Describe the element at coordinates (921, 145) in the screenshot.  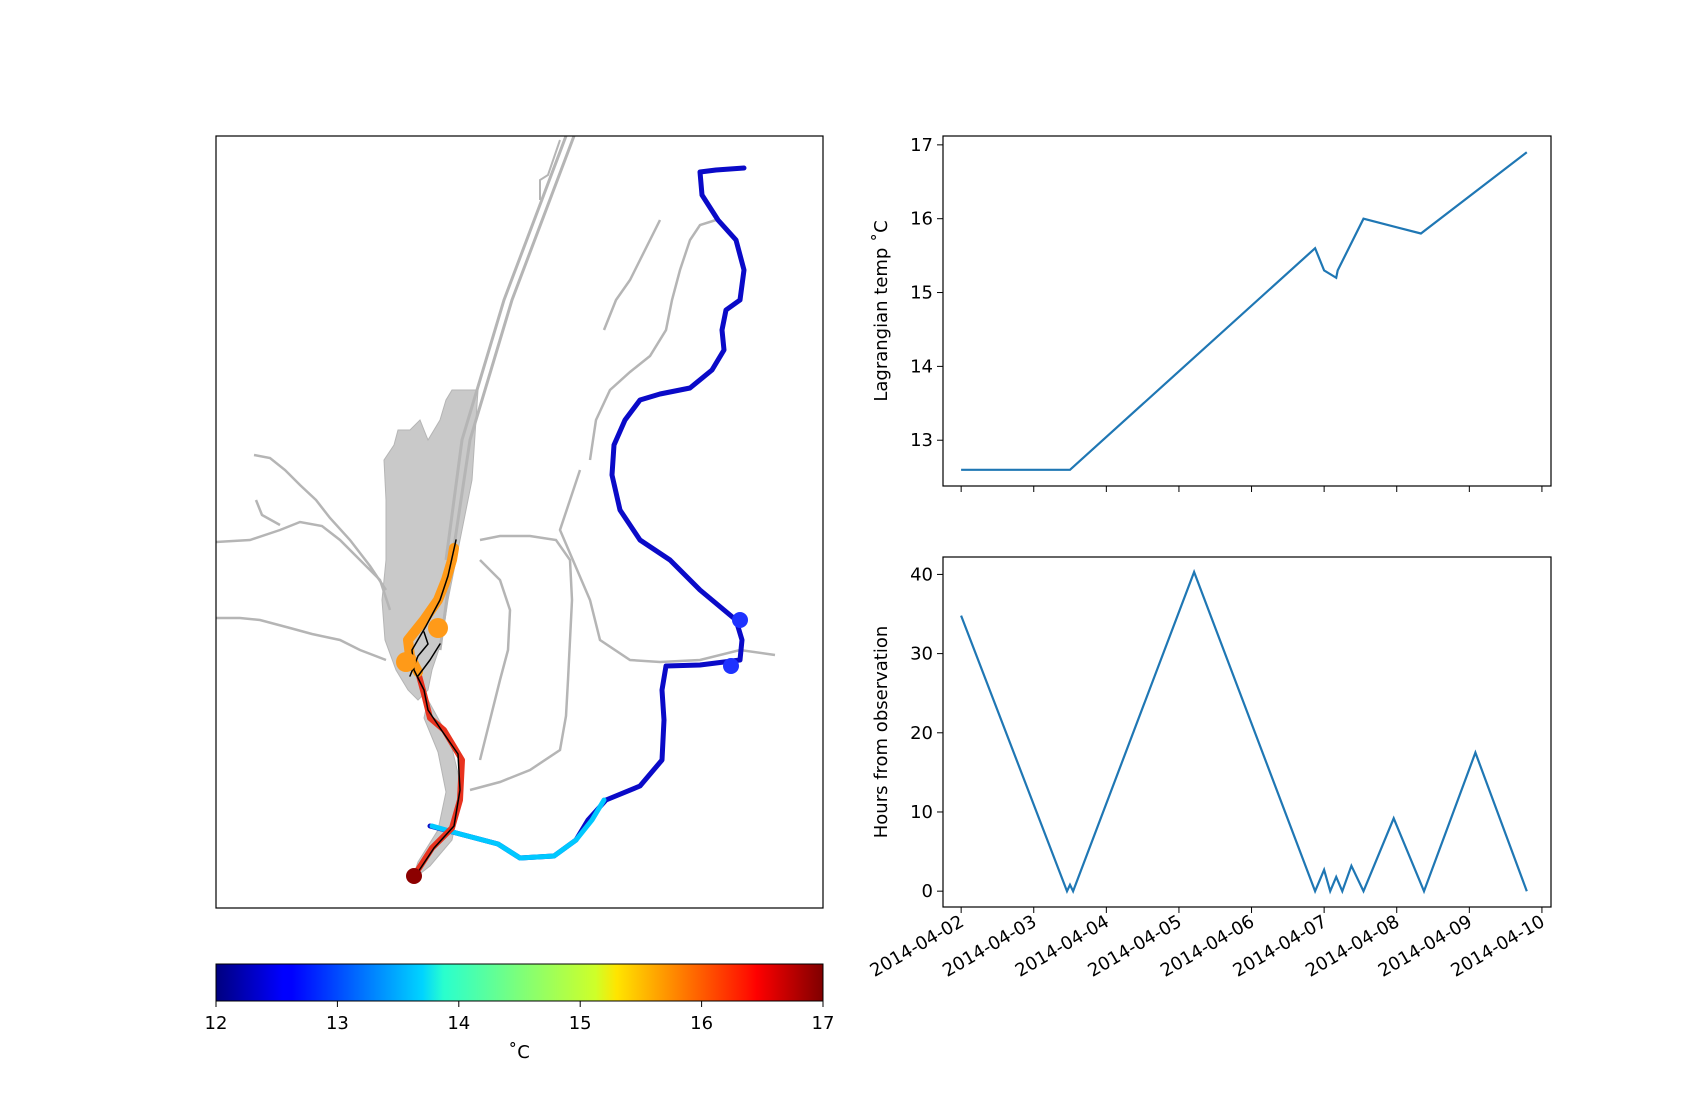
I see `ytick-label: 17` at that location.